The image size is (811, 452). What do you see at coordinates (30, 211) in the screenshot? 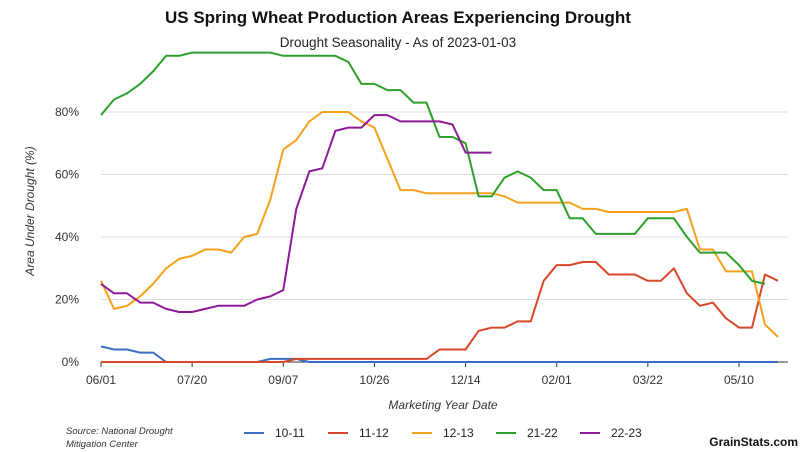
I see `y-axis-label: Area Under Drought (%)` at bounding box center [30, 211].